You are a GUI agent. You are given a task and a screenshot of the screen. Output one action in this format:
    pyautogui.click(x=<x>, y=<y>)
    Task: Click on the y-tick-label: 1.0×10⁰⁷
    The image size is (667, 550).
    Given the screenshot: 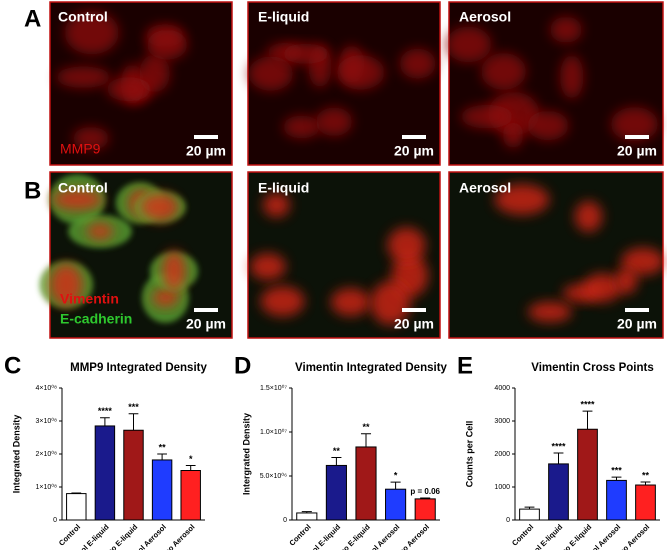 What is the action you would take?
    pyautogui.click(x=273, y=432)
    